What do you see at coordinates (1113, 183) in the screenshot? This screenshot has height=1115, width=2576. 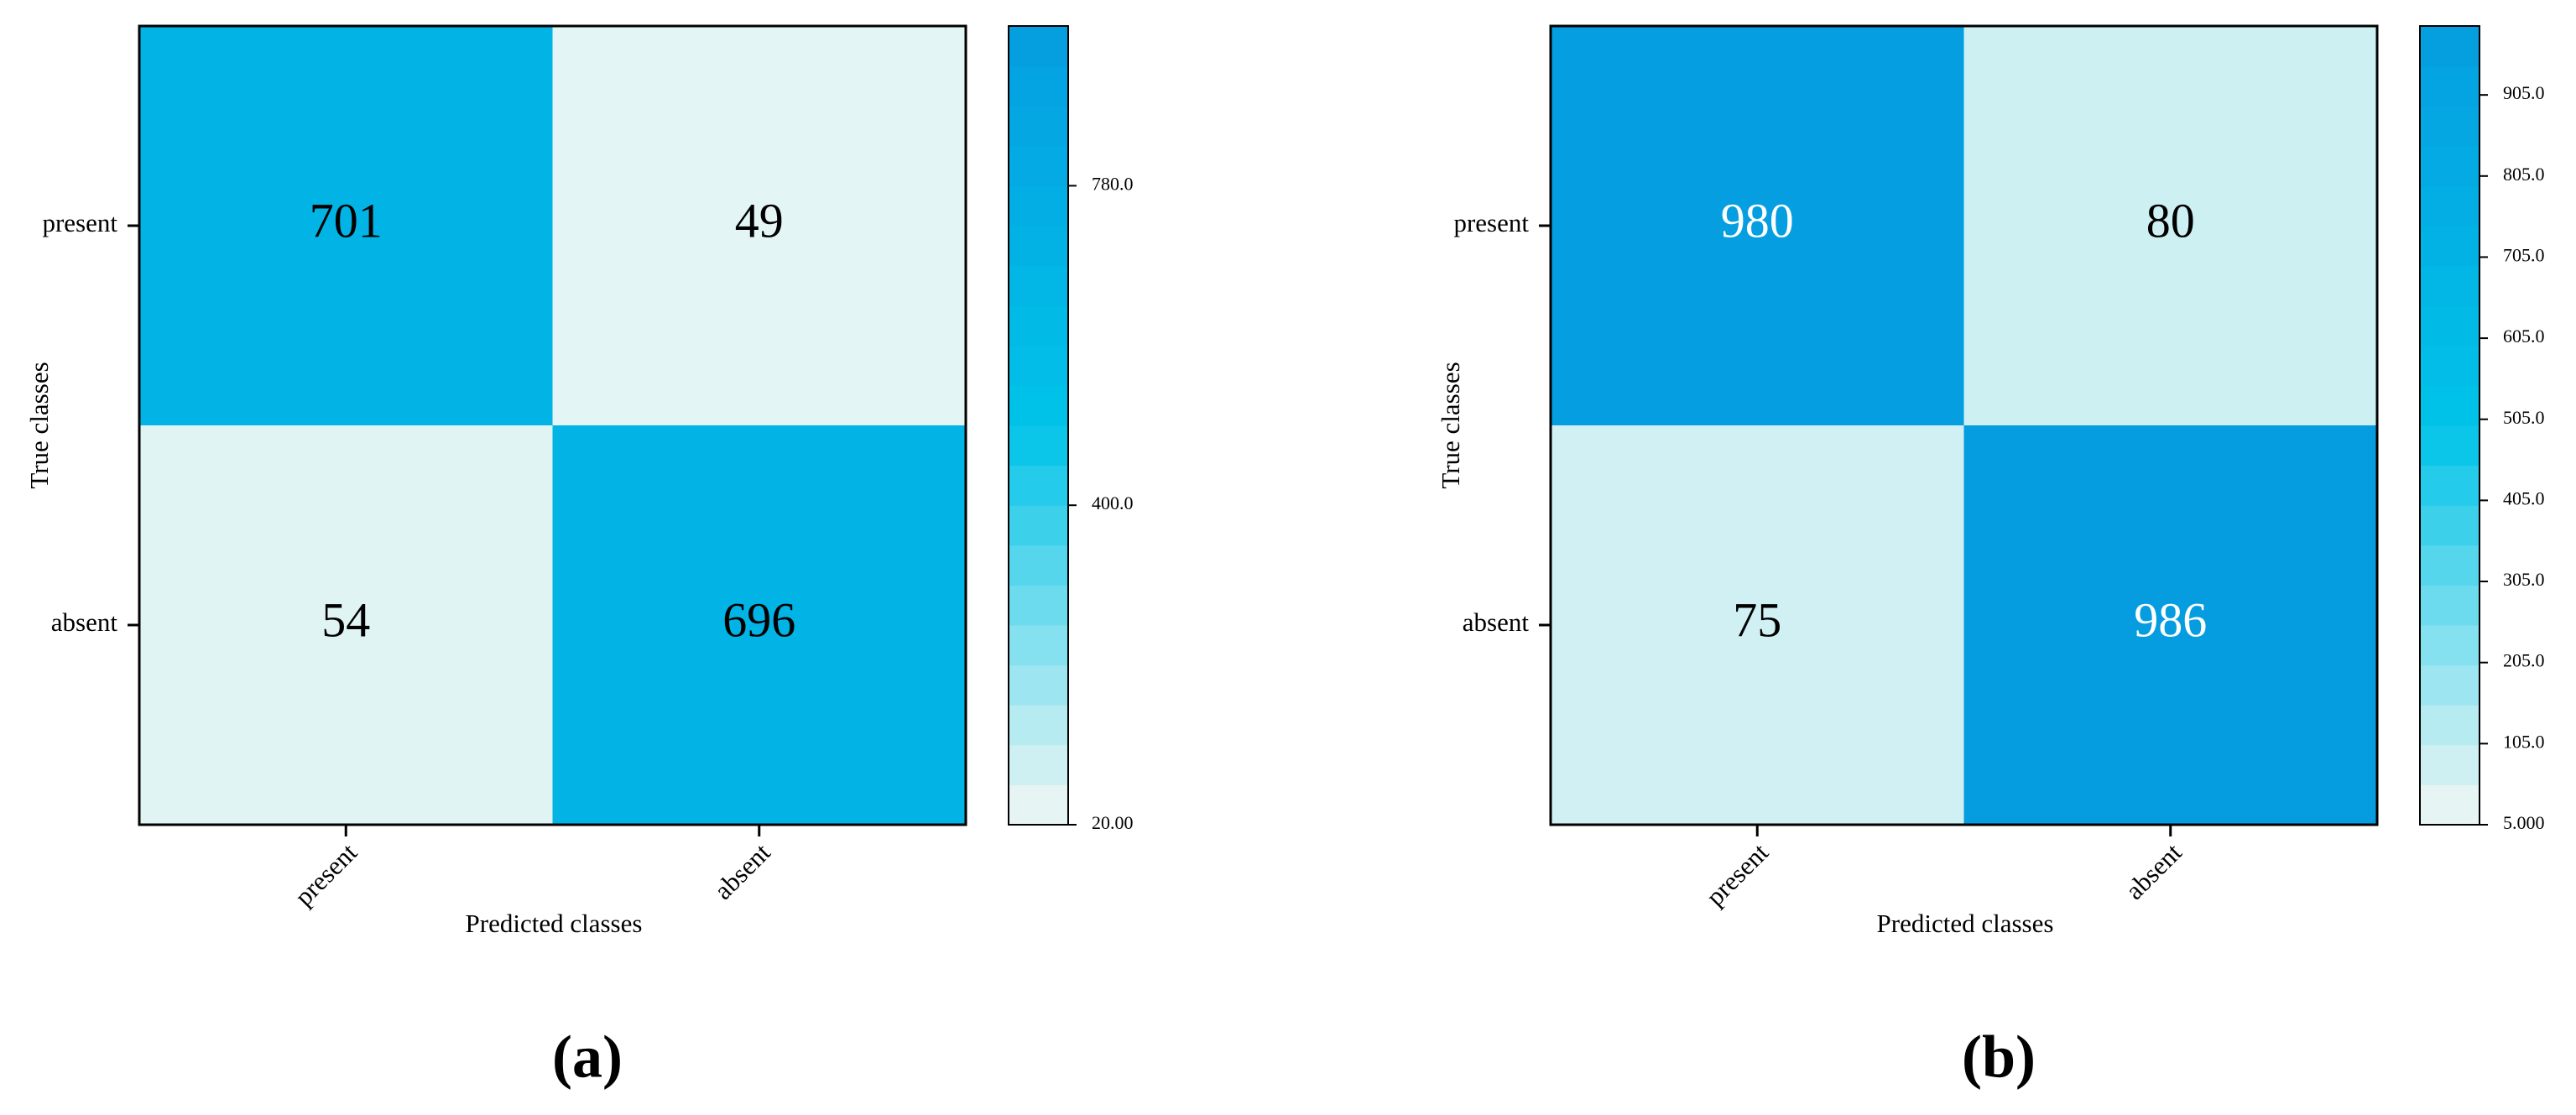 I see `colorbar-tick-label: 780.0` at bounding box center [1113, 183].